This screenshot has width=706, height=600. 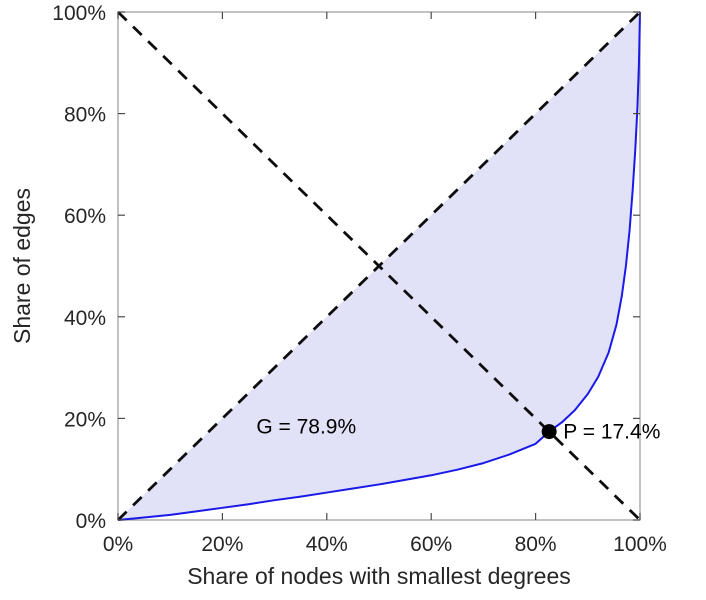 What do you see at coordinates (85, 216) in the screenshot?
I see `y-tick-label: 60%` at bounding box center [85, 216].